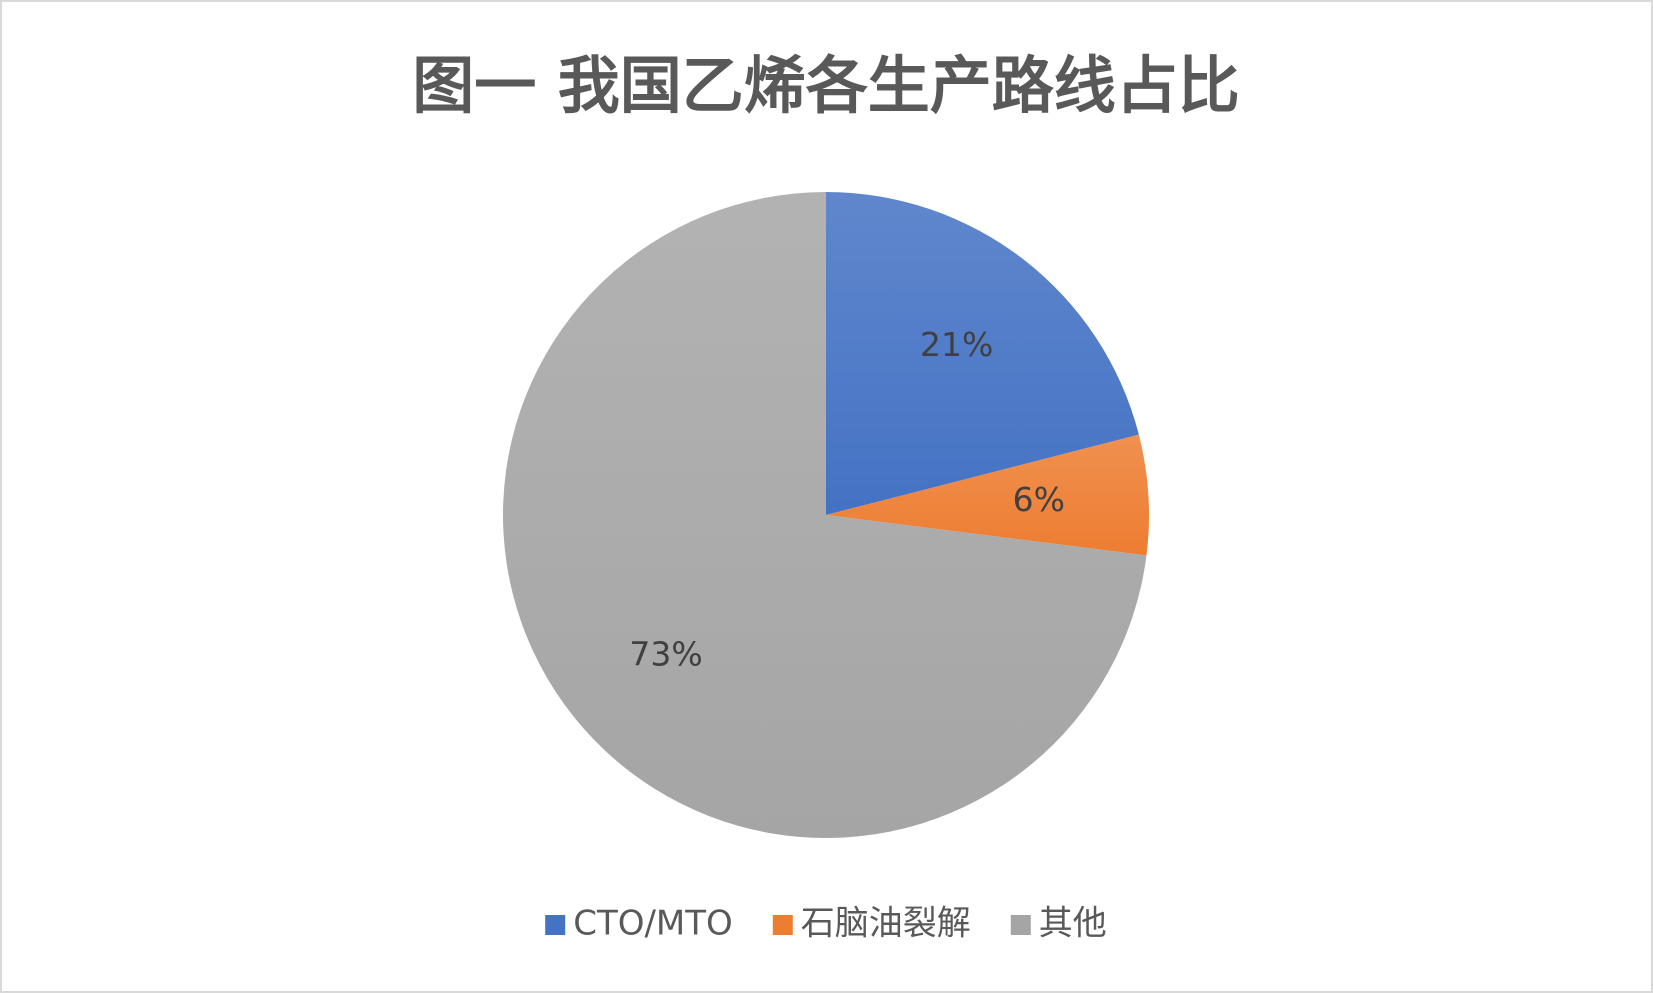 The height and width of the screenshot is (993, 1653). Describe the element at coordinates (956, 344) in the screenshot. I see `data-label: 21%` at that location.